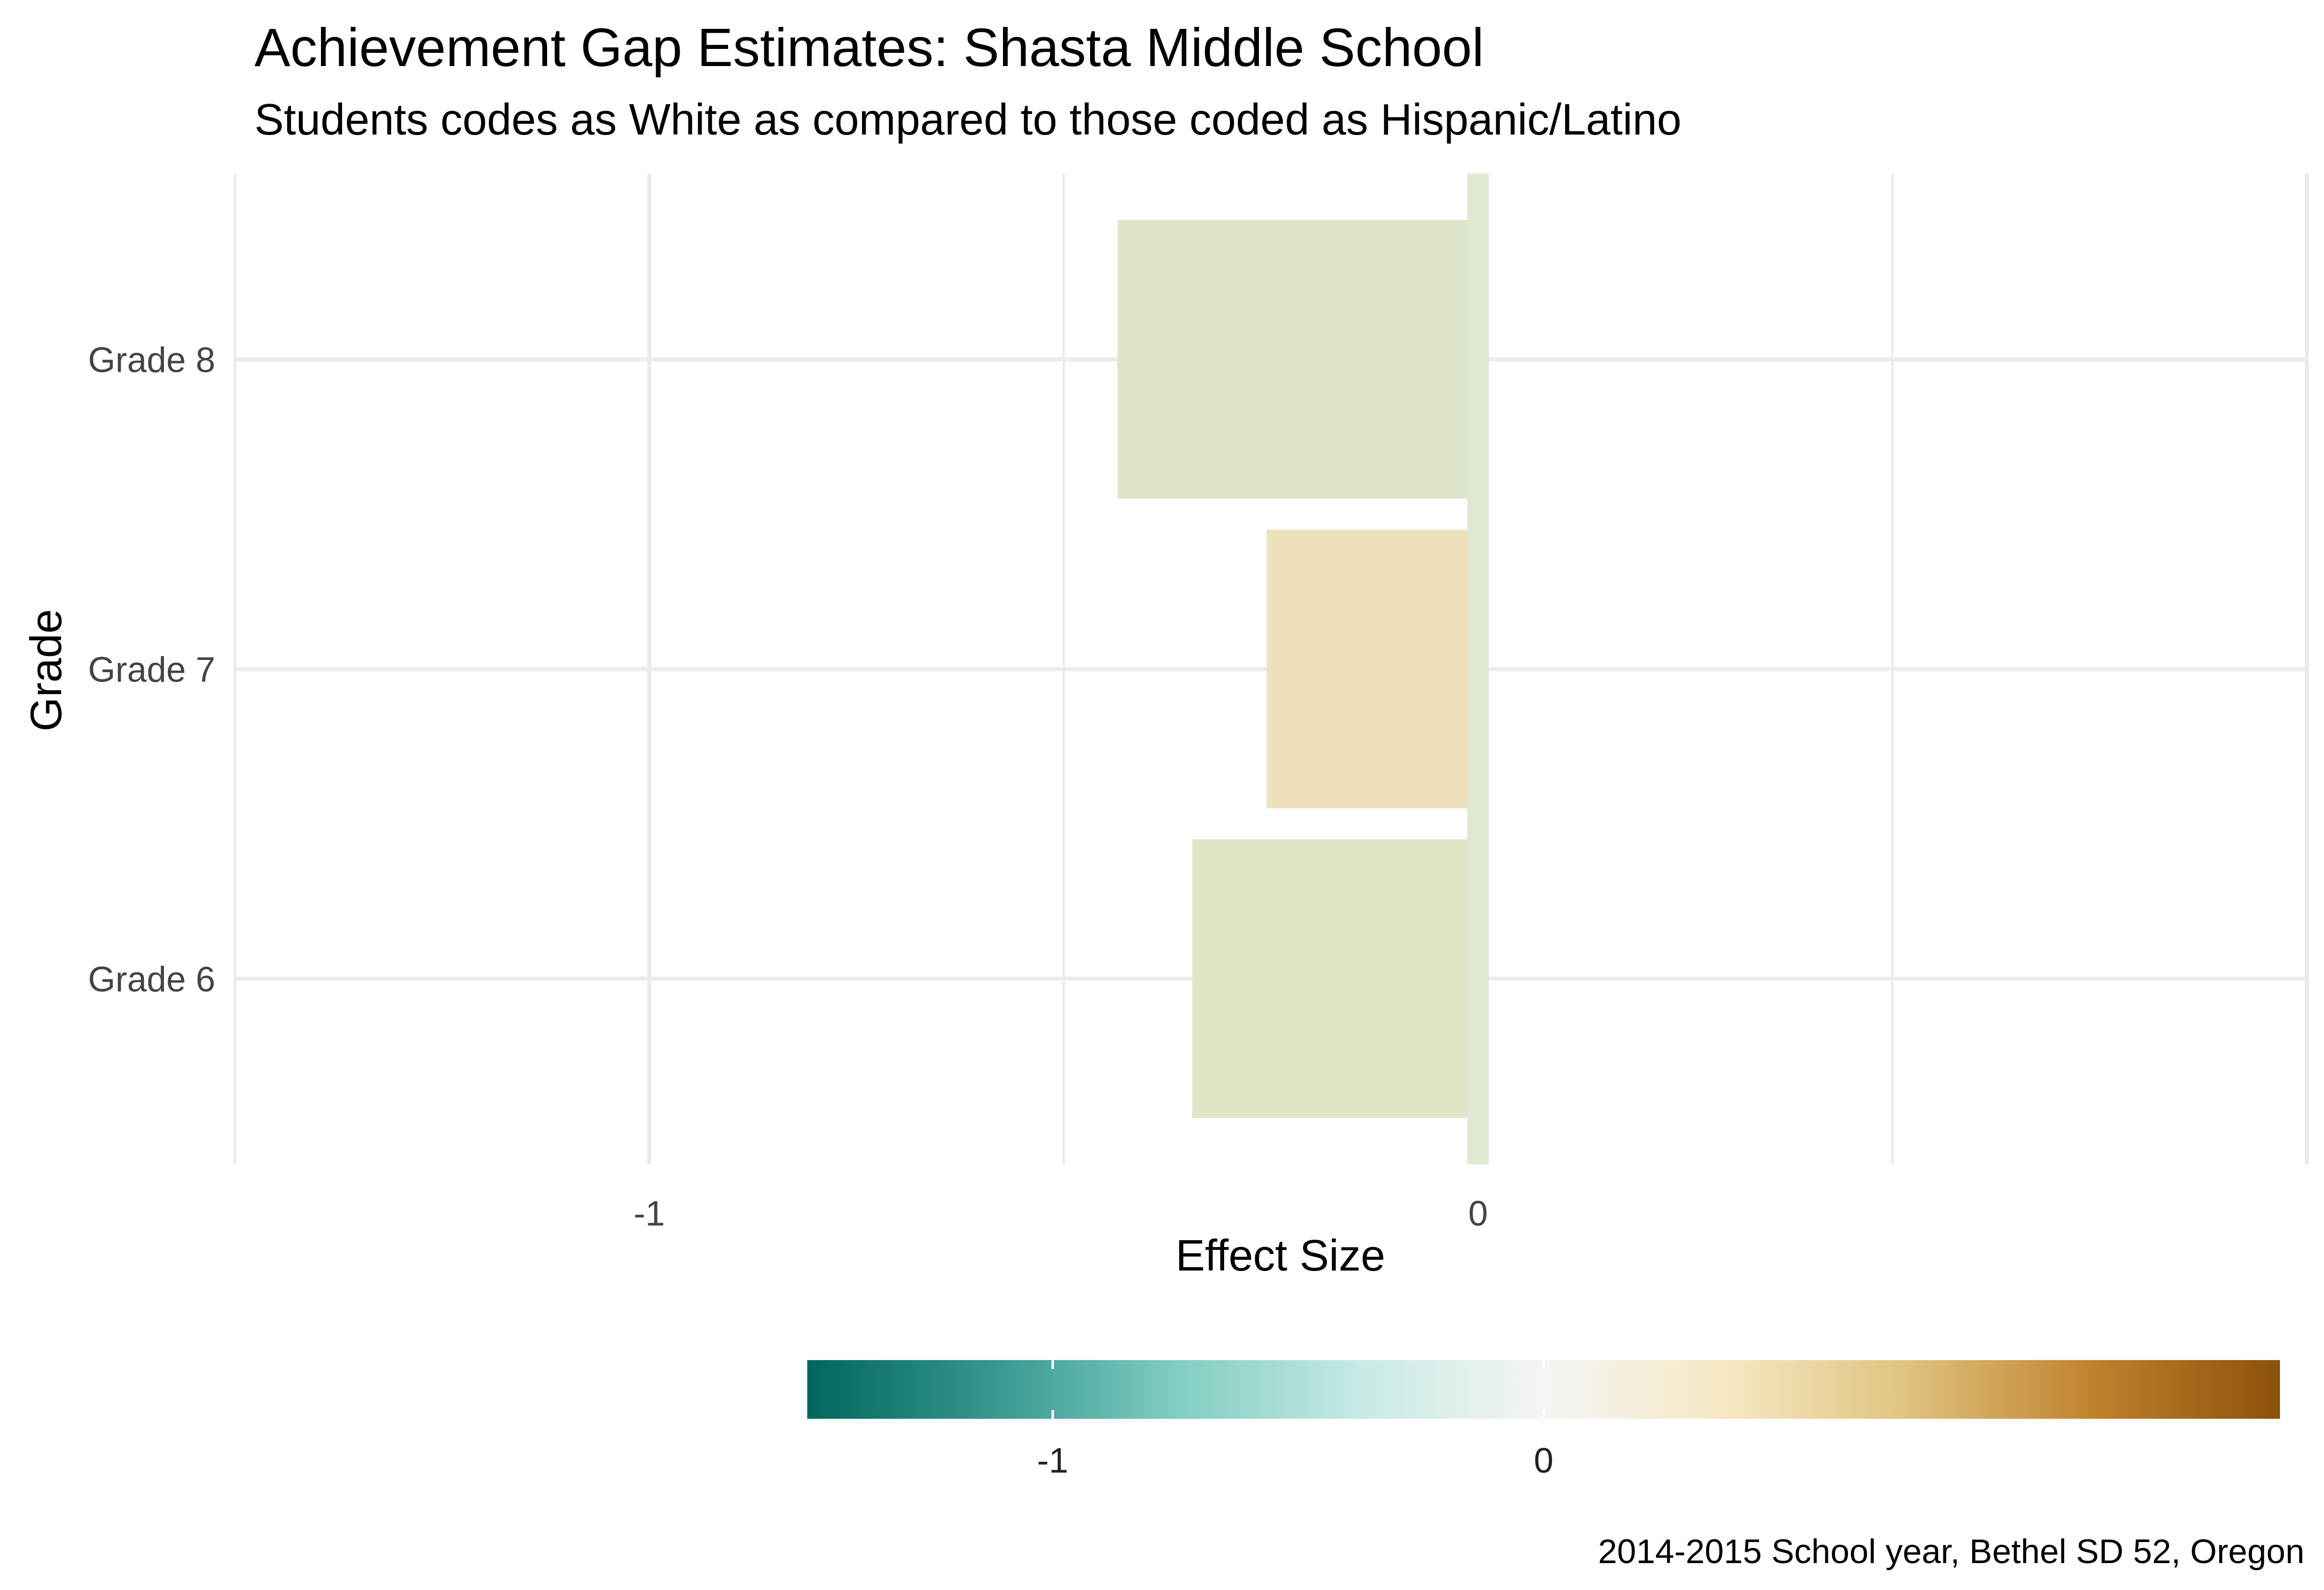 Image resolution: width=2324 pixels, height=1590 pixels. What do you see at coordinates (152, 980) in the screenshot?
I see `y-tick-label: Grade 6` at bounding box center [152, 980].